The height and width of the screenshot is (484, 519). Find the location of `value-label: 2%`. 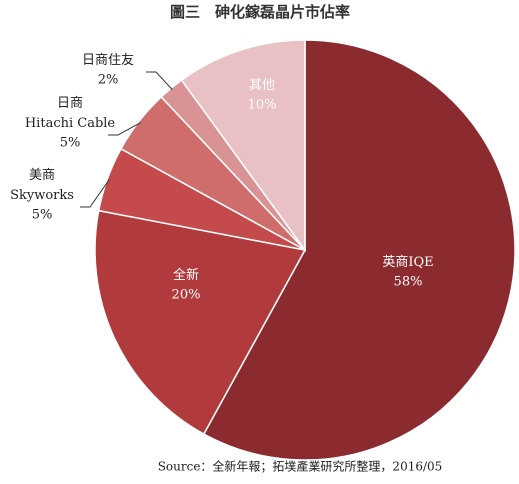

value-label: 2% is located at coordinates (108, 80).